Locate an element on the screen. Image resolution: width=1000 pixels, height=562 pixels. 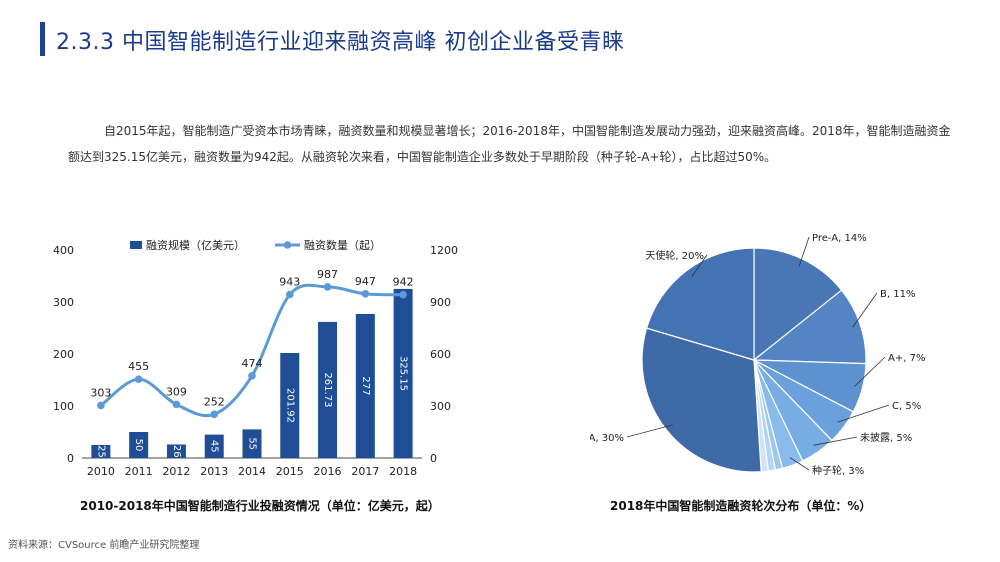
deal-count-label: 943 is located at coordinates (289, 282).